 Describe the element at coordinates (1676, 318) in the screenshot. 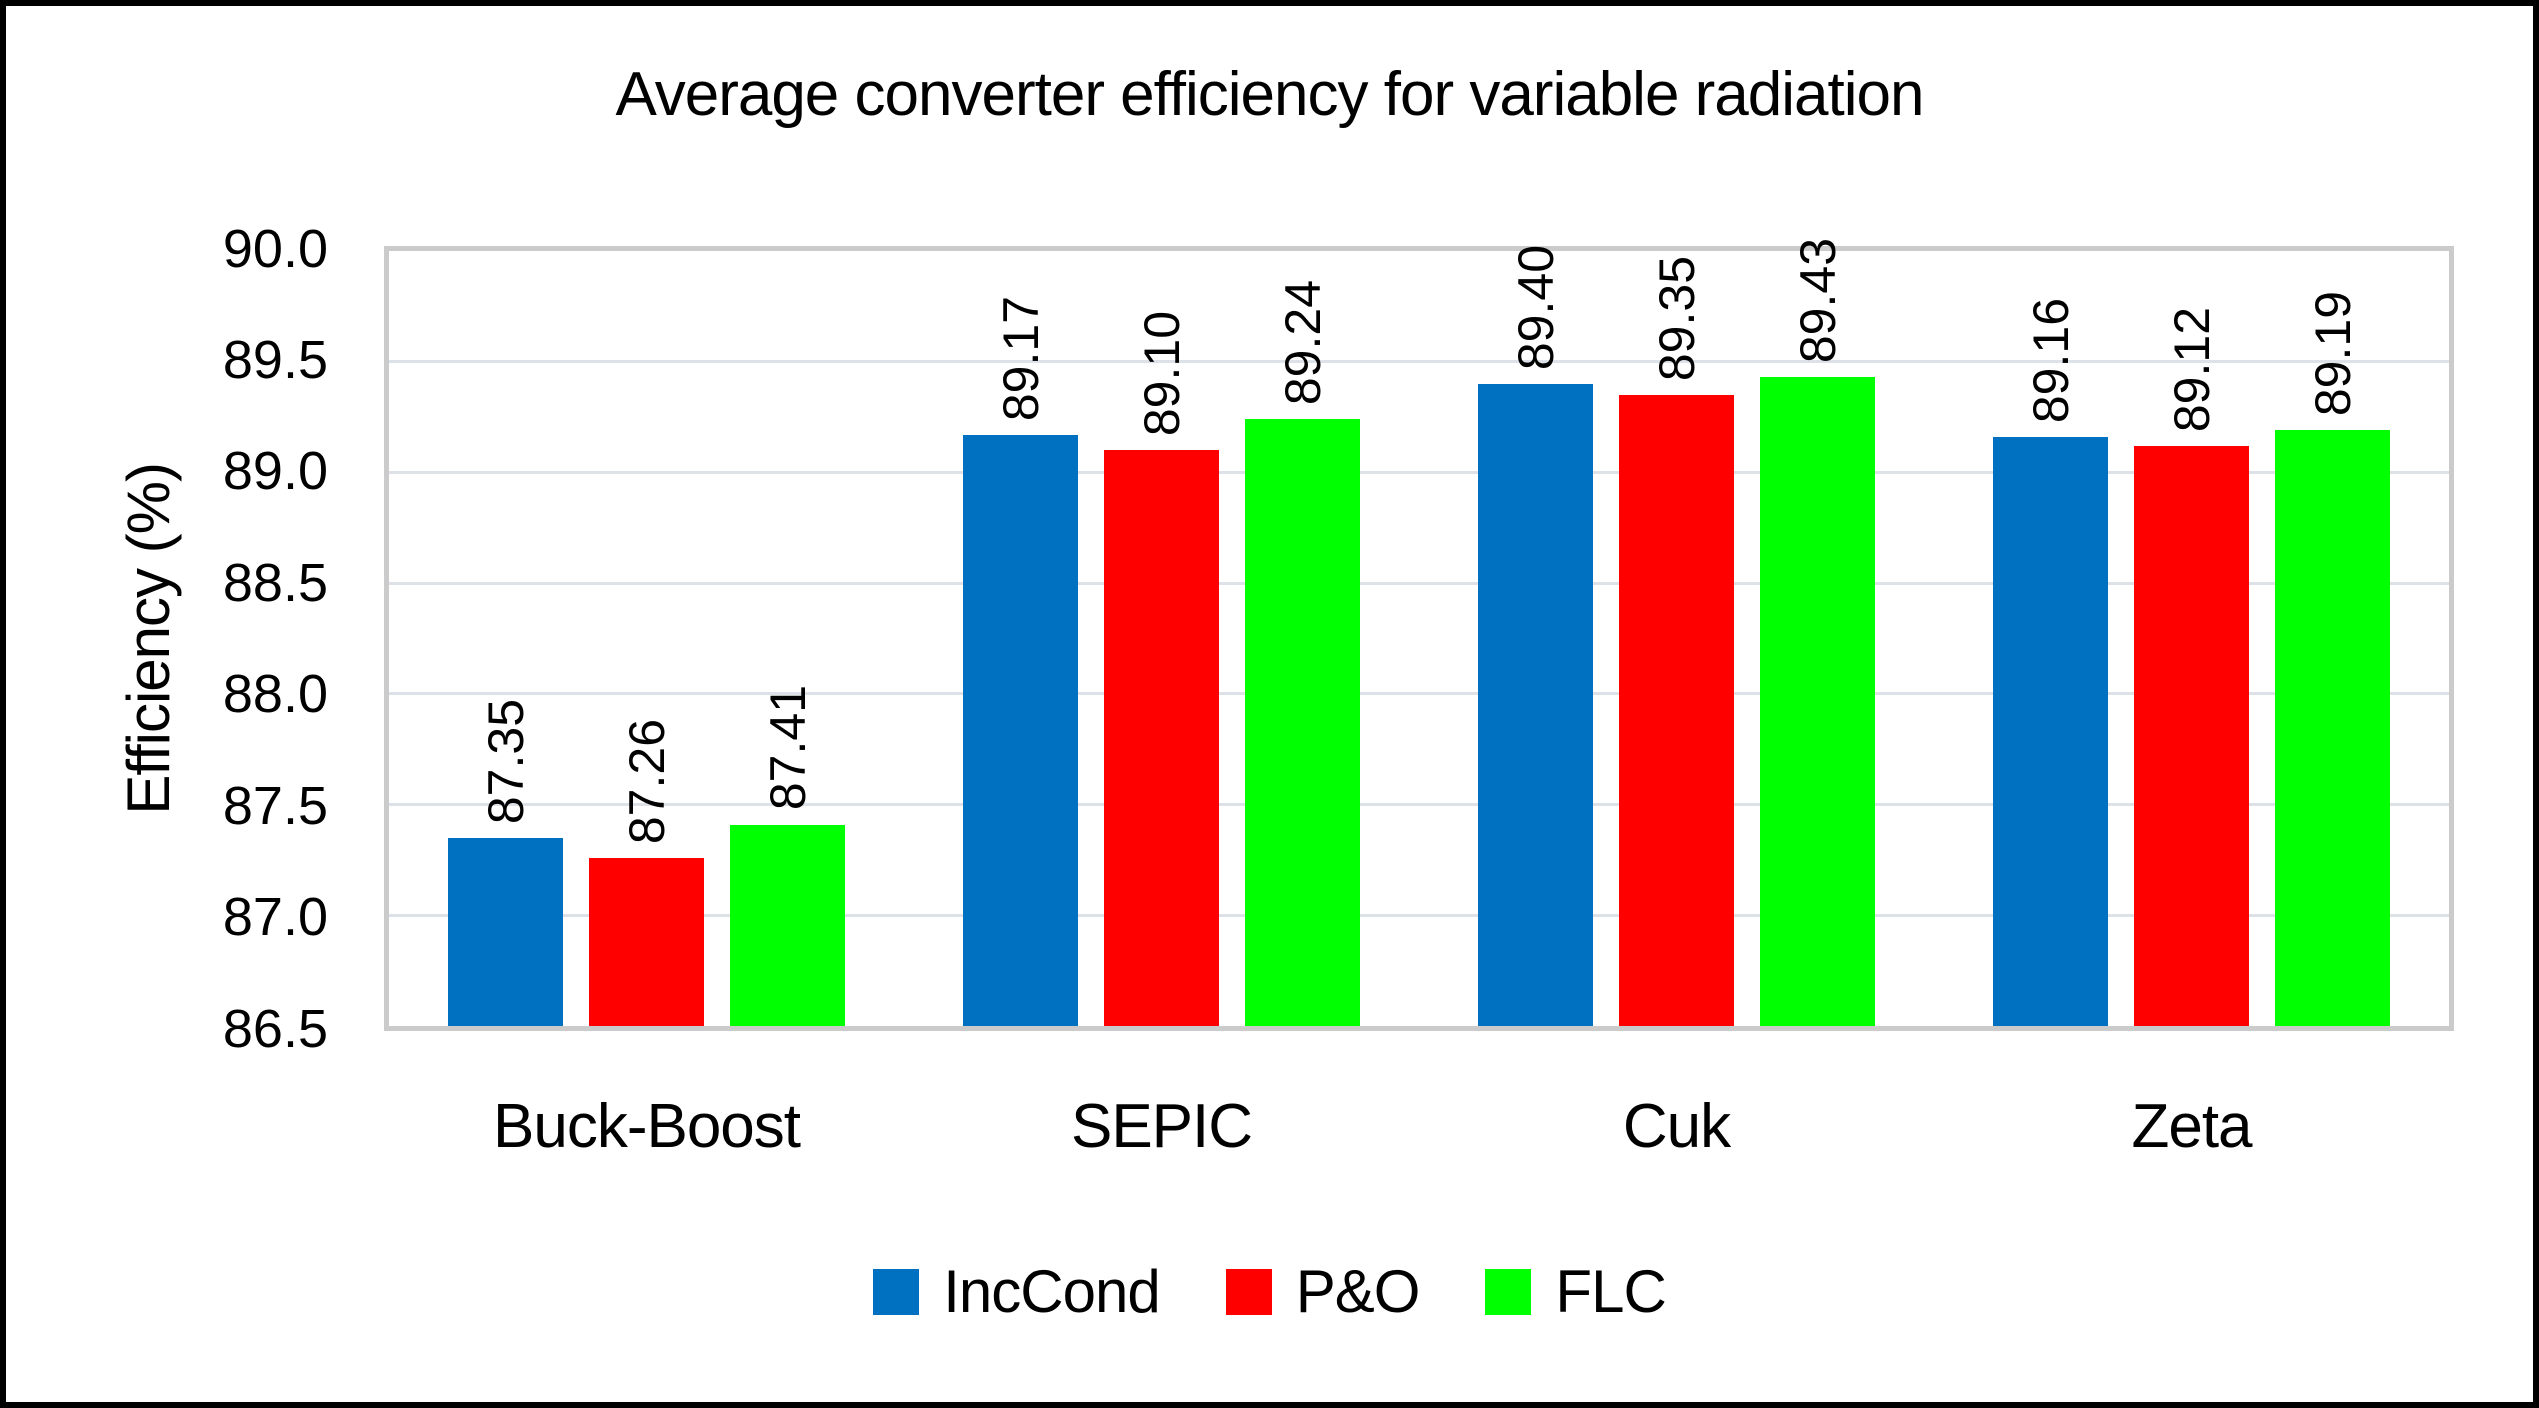

I see `bar-value-label: 89.35` at that location.